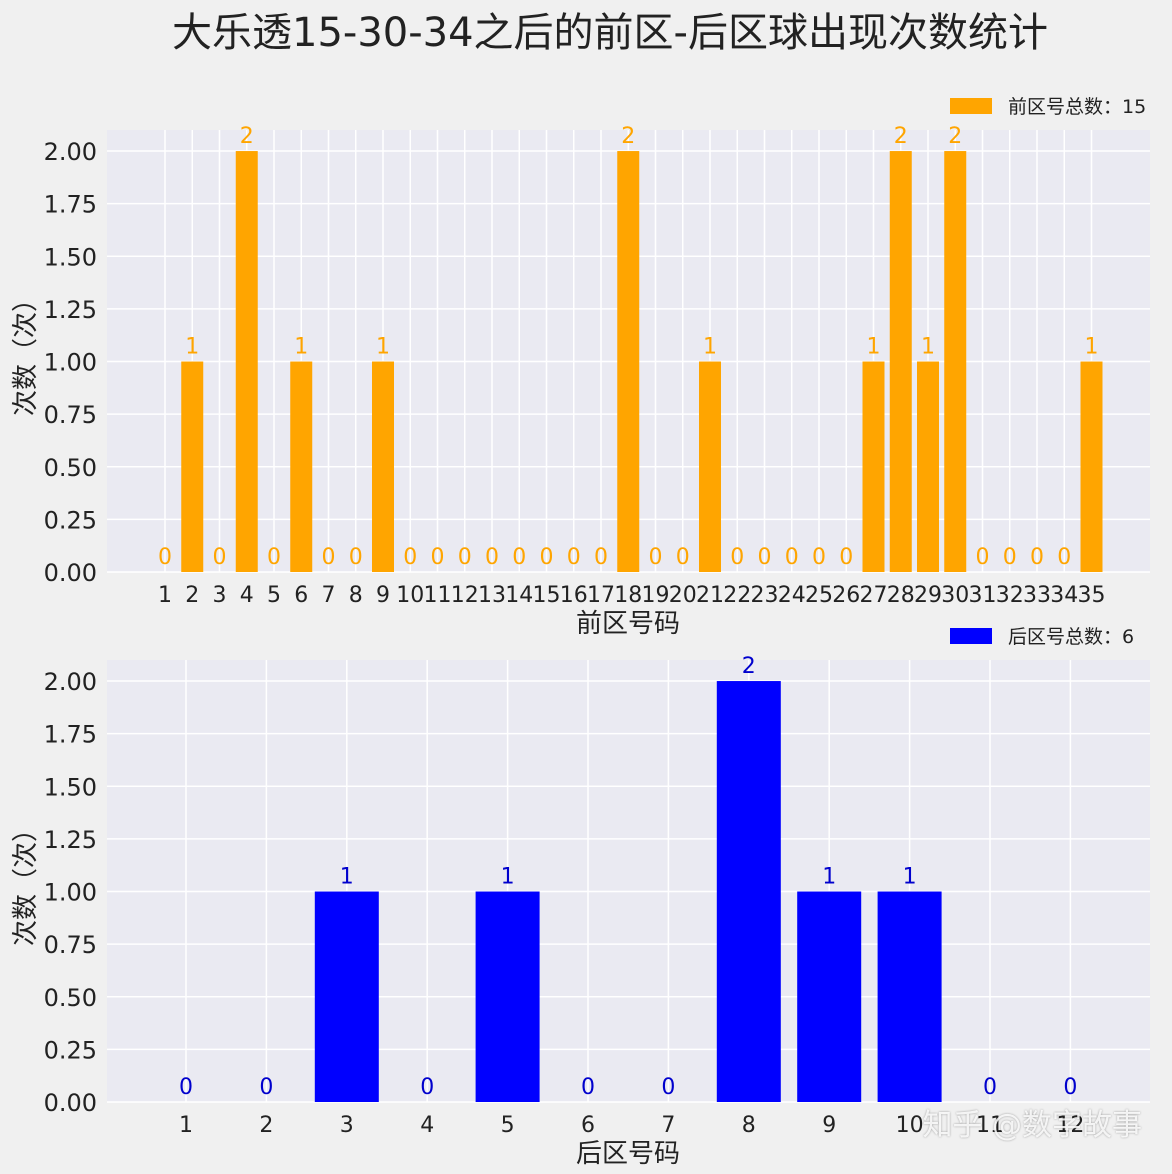 The width and height of the screenshot is (1172, 1174). Describe the element at coordinates (266, 1125) in the screenshot. I see `x-tick-label: 2` at that location.